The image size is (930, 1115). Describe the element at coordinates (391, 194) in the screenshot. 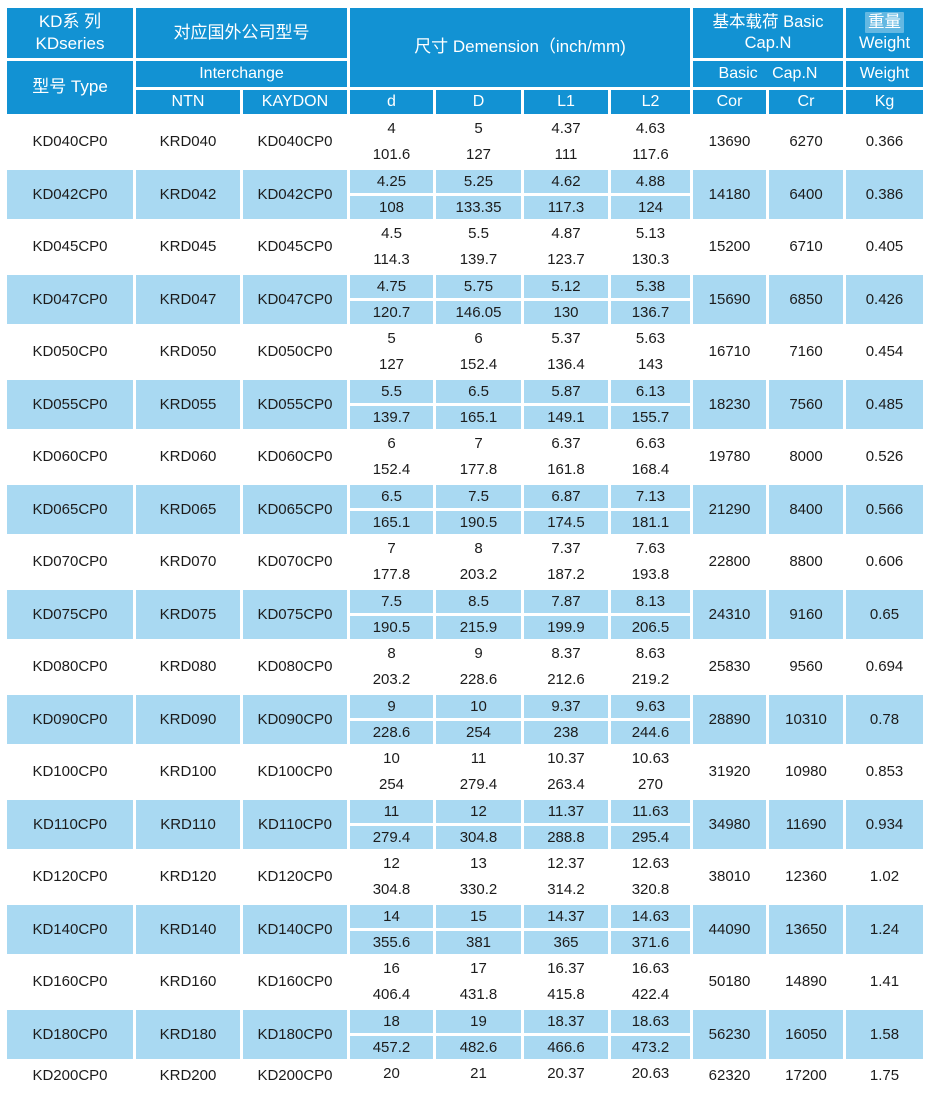

I see `dim-d-cell: 4.25 108` at that location.